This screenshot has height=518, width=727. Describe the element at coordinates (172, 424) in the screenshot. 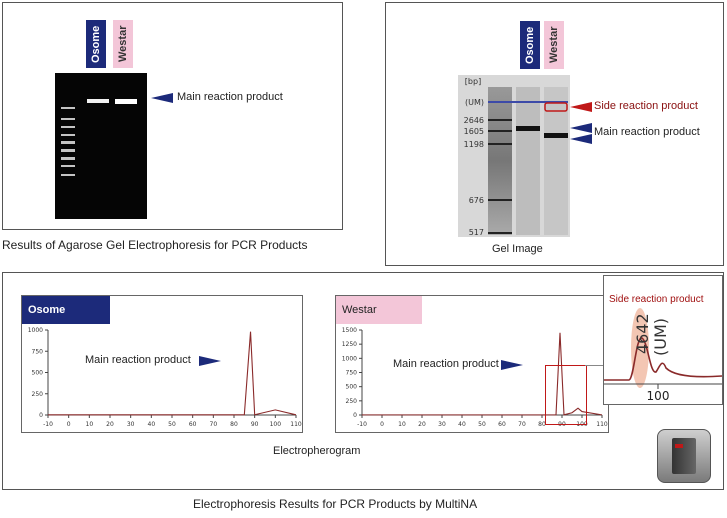

I see `osome-xtick-label-6: 50` at that location.